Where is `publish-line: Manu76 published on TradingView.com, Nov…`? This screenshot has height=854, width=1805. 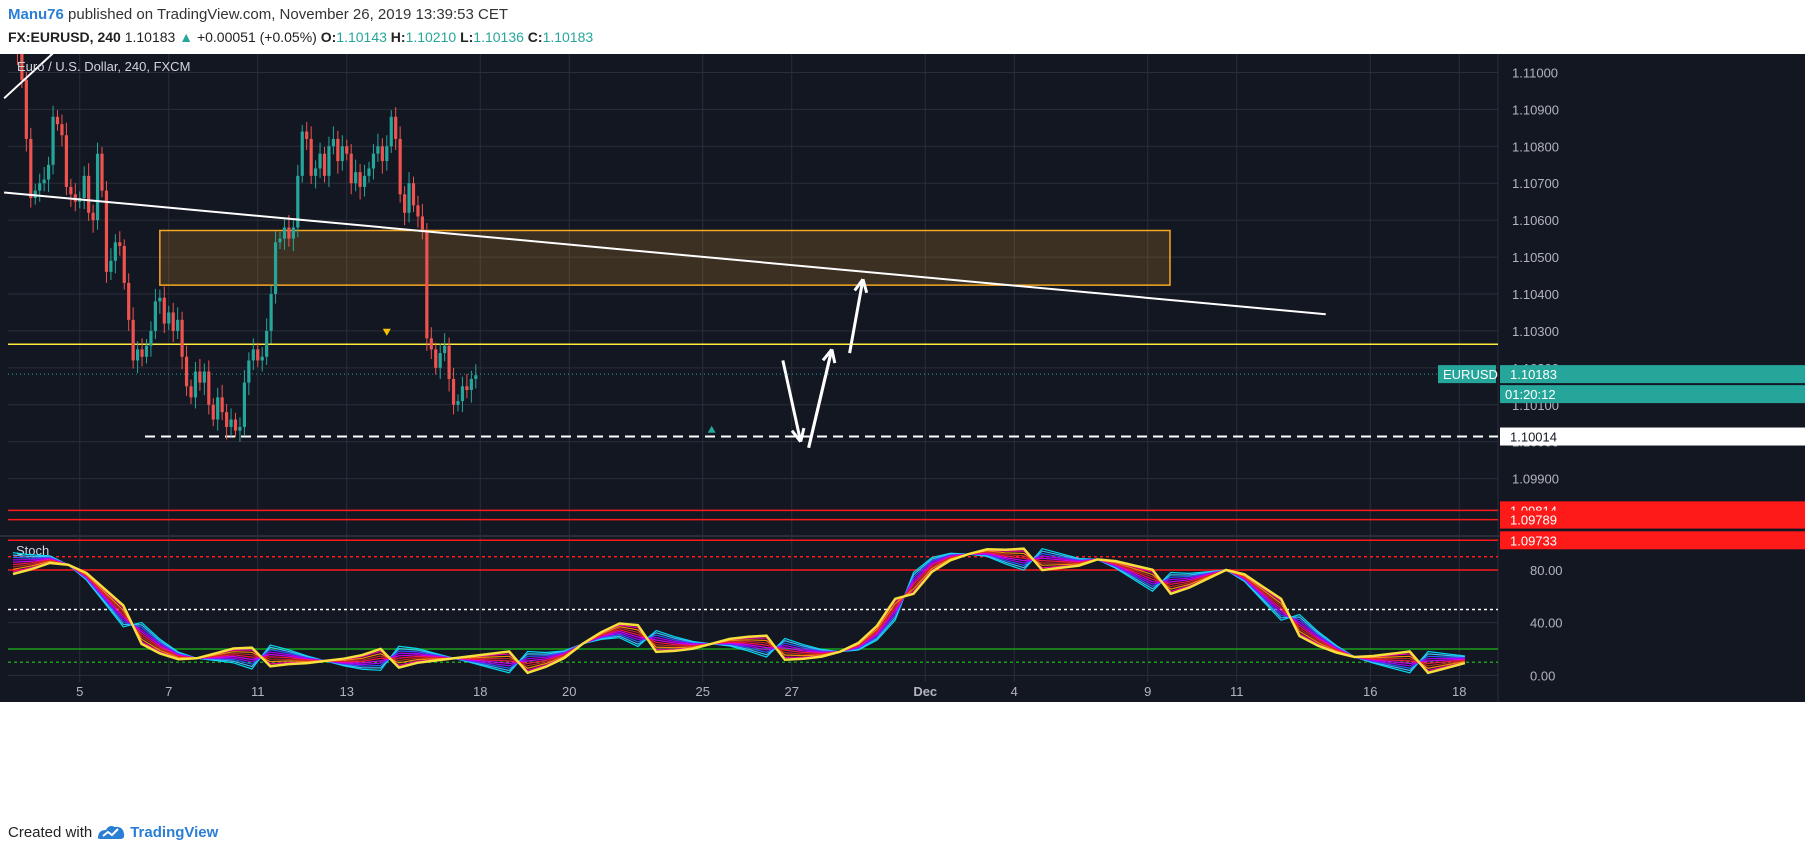
publish-line: Manu76 published on TradingView.com, Nov… is located at coordinates (258, 14).